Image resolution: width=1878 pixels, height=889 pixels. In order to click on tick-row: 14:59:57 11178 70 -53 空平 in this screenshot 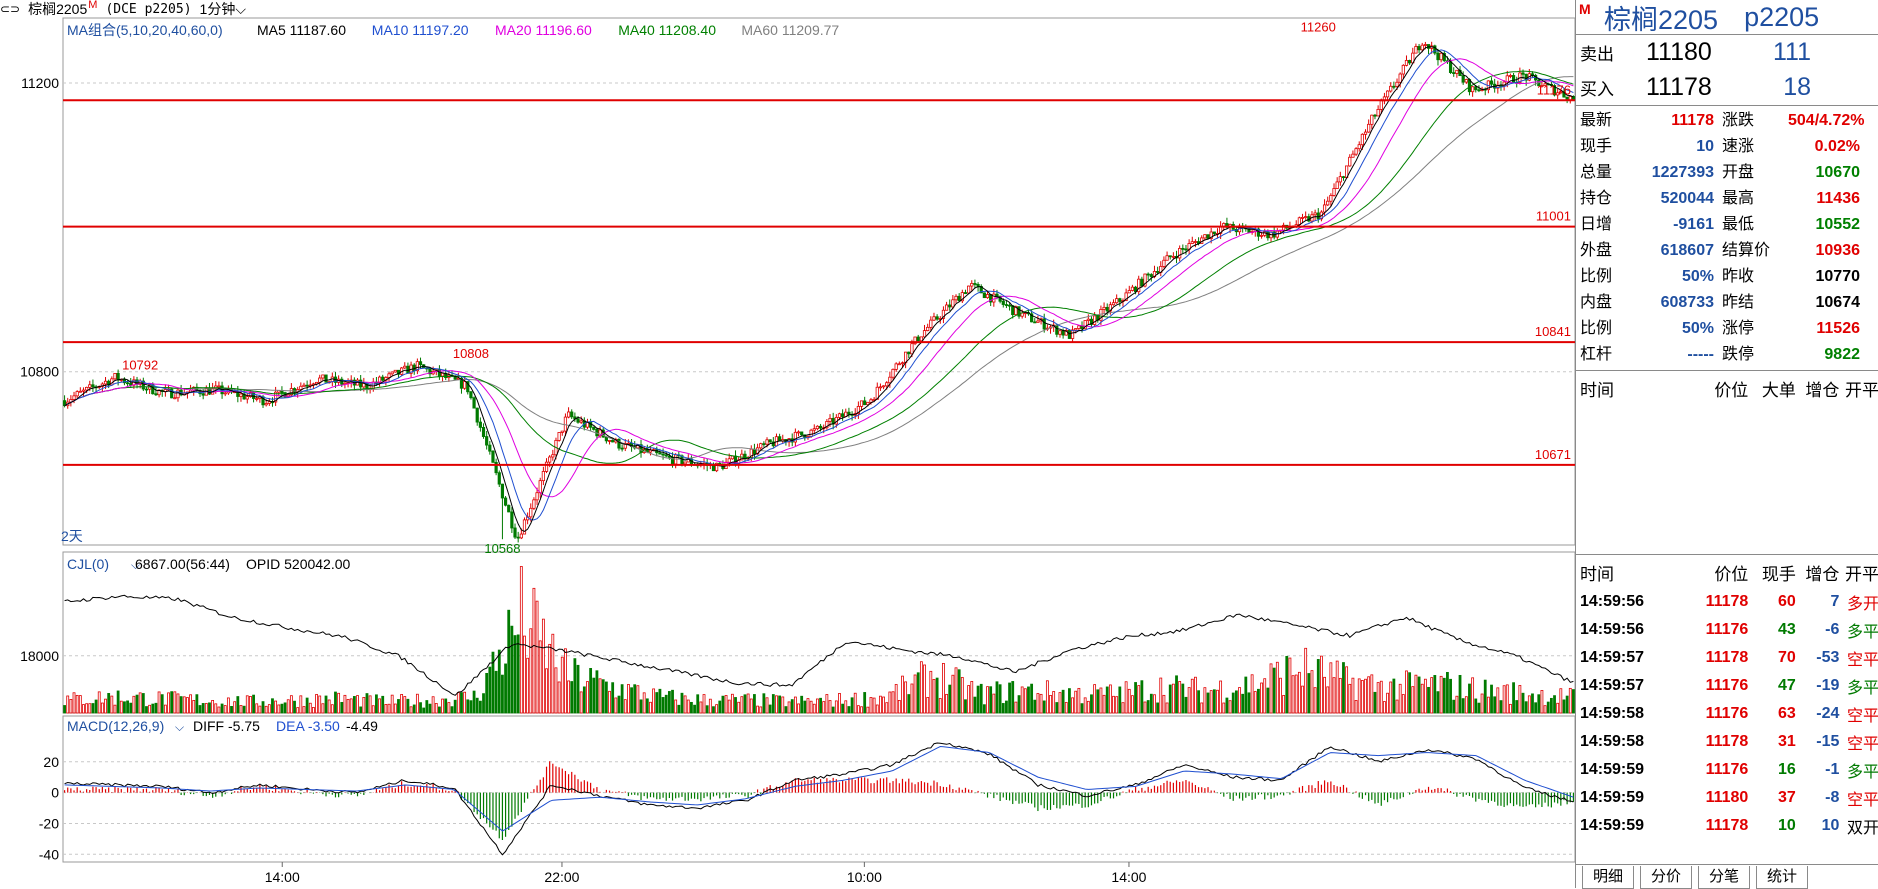, I will do `click(1727, 658)`.